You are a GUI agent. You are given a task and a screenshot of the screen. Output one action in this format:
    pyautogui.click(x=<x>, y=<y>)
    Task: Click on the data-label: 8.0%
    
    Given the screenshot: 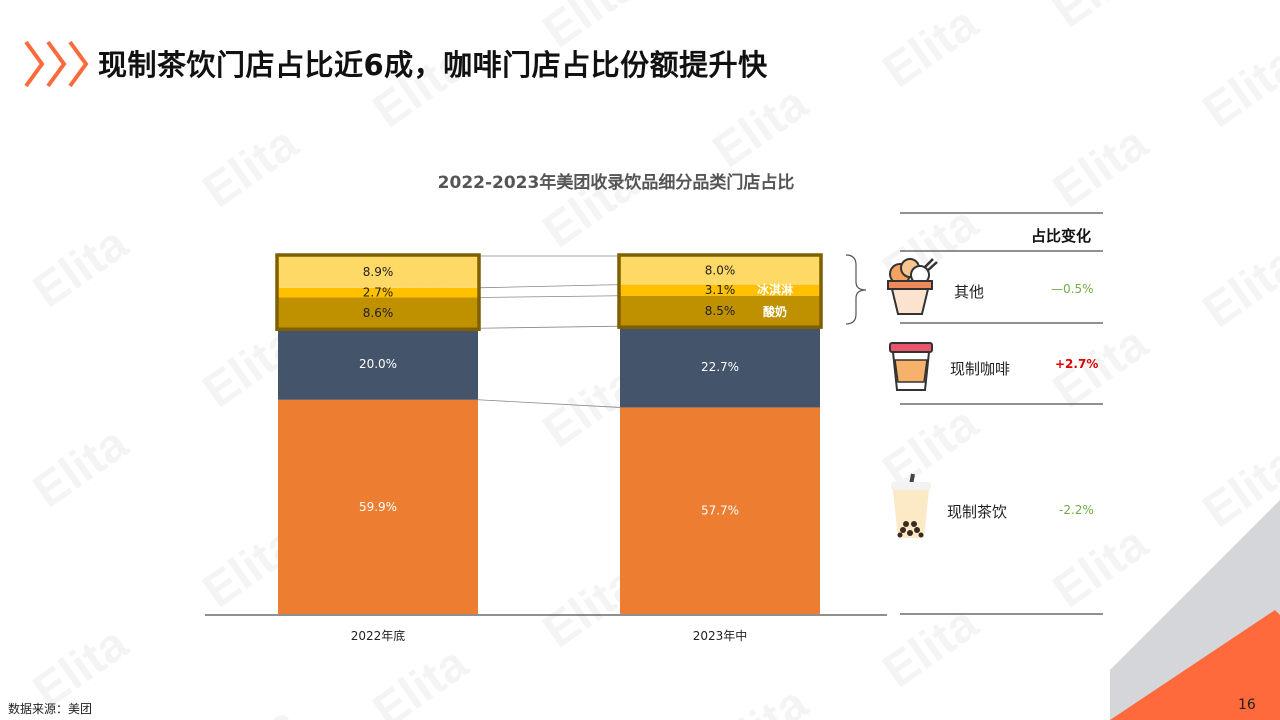 What is the action you would take?
    pyautogui.click(x=720, y=270)
    